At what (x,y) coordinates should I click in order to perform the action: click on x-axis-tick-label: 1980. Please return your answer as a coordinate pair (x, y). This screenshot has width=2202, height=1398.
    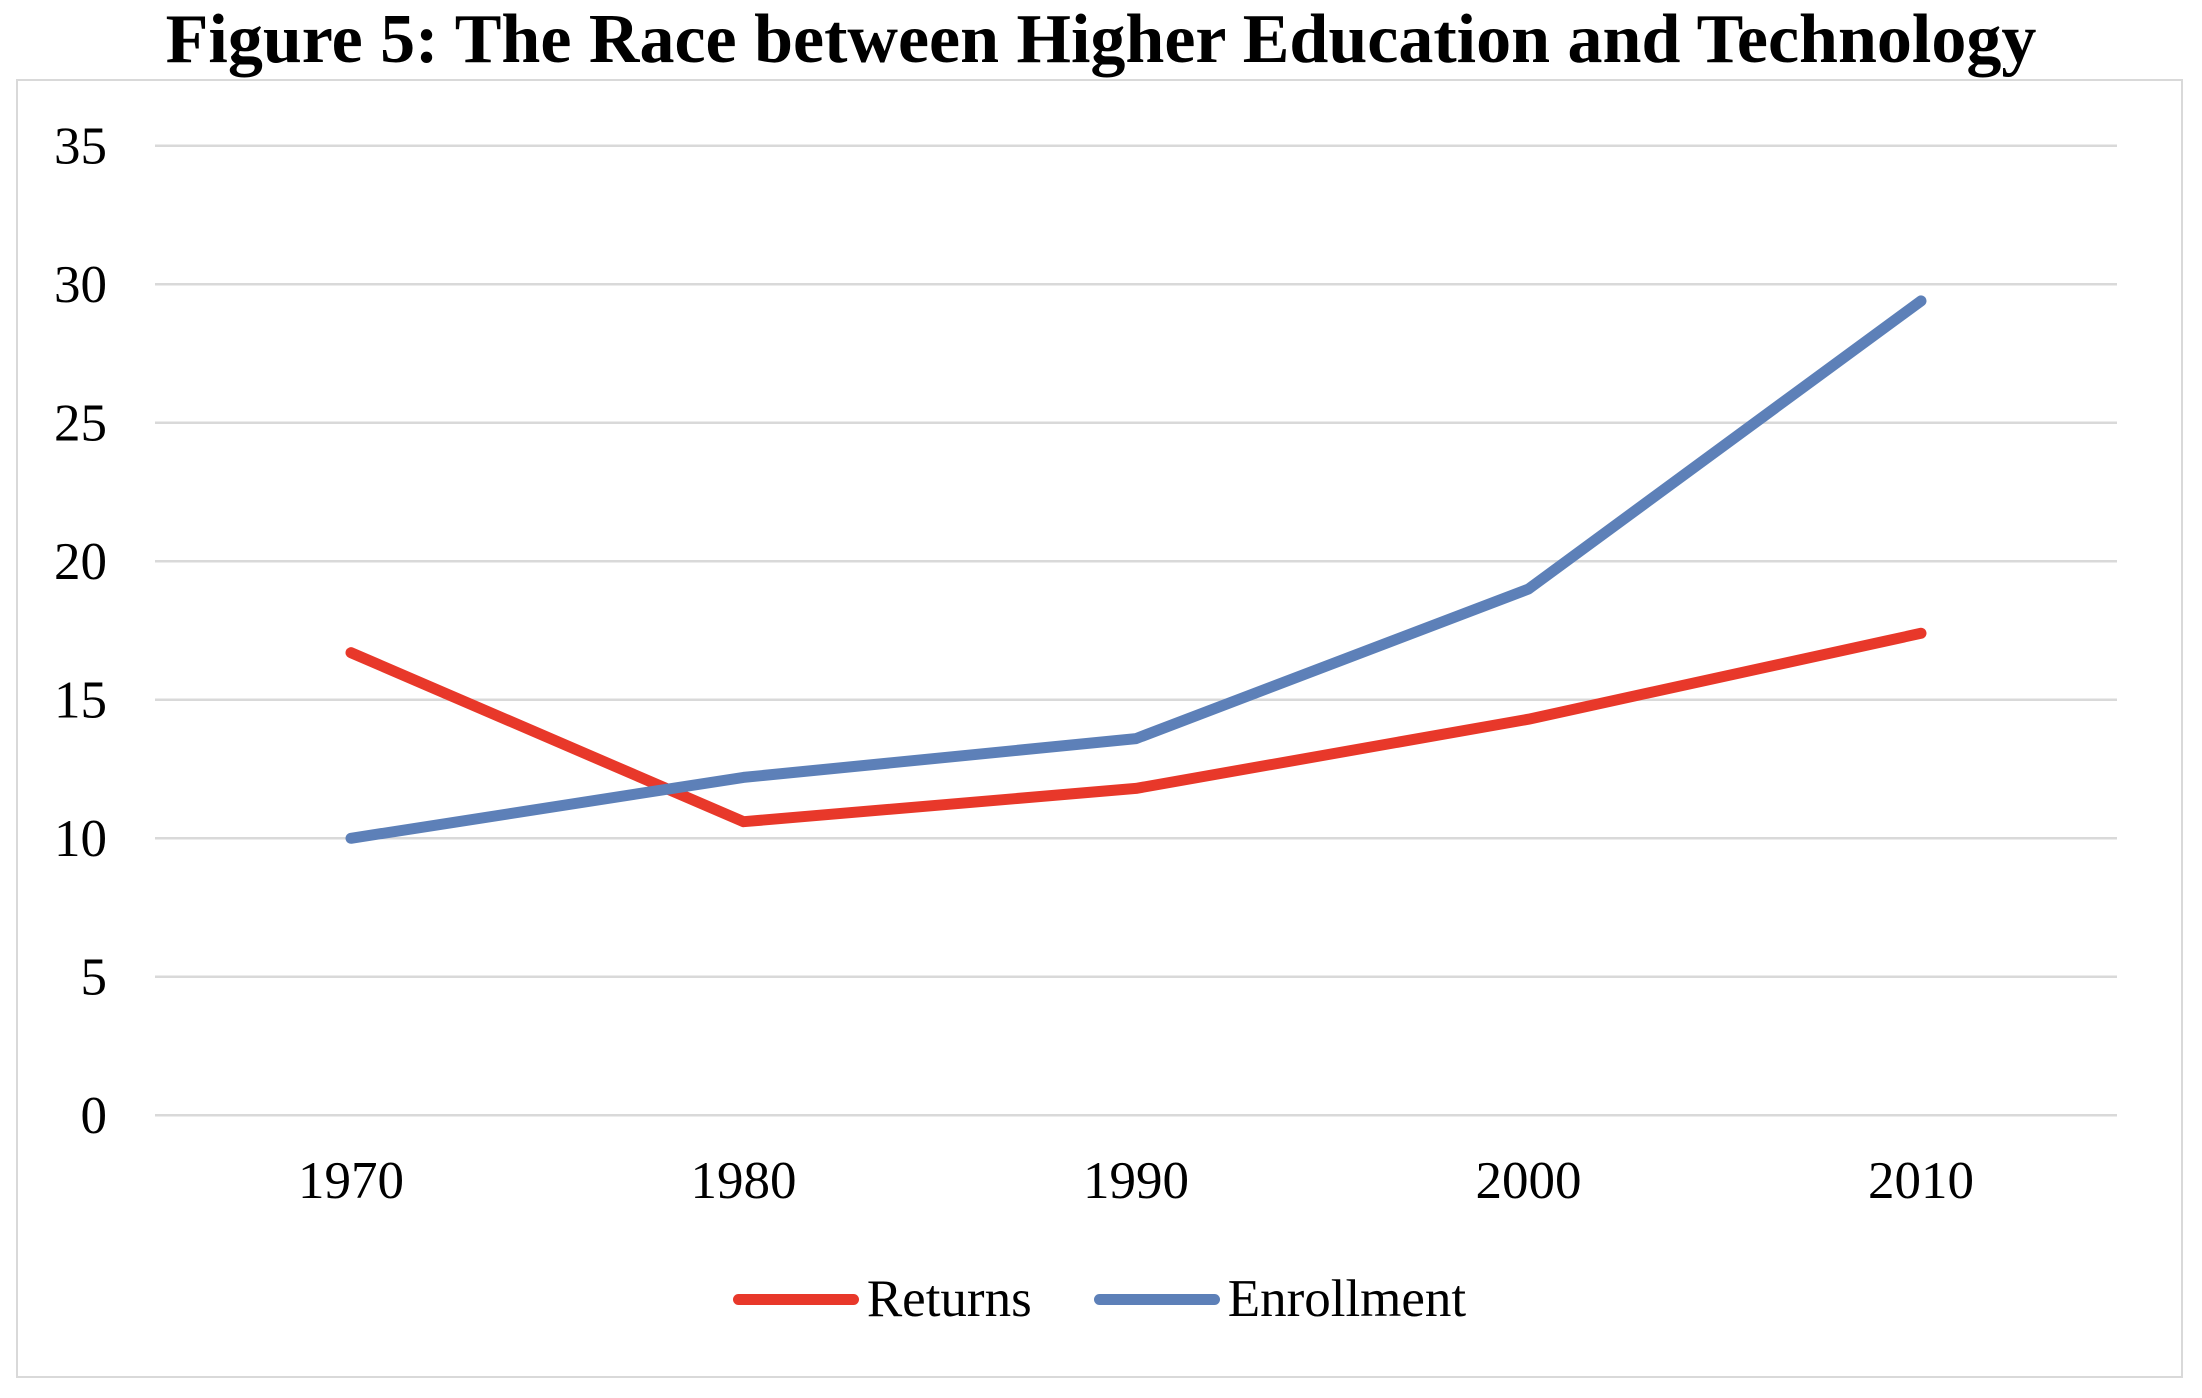
    Looking at the image, I should click on (744, 1181).